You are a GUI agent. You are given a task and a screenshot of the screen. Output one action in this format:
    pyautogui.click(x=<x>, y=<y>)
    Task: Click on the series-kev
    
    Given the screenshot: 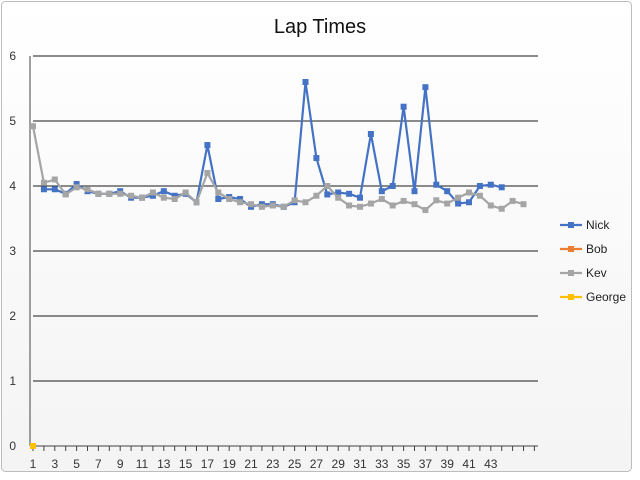 What is the action you would take?
    pyautogui.click(x=278, y=168)
    